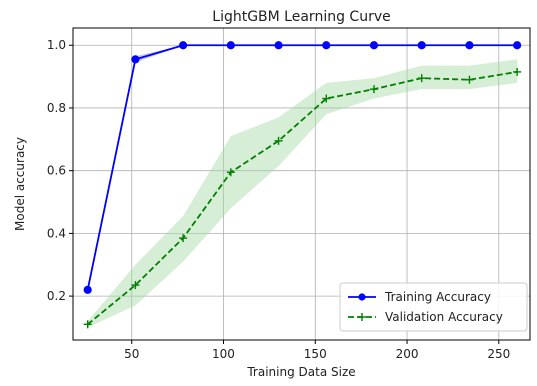 Image resolution: width=537 pixels, height=386 pixels. Describe the element at coordinates (407, 354) in the screenshot. I see `x-tick-label: 200` at that location.